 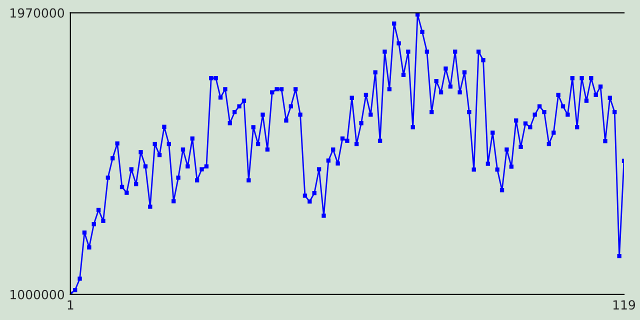 What do you see at coordinates (624, 305) in the screenshot?
I see `x-tick-label: 119` at bounding box center [624, 305].